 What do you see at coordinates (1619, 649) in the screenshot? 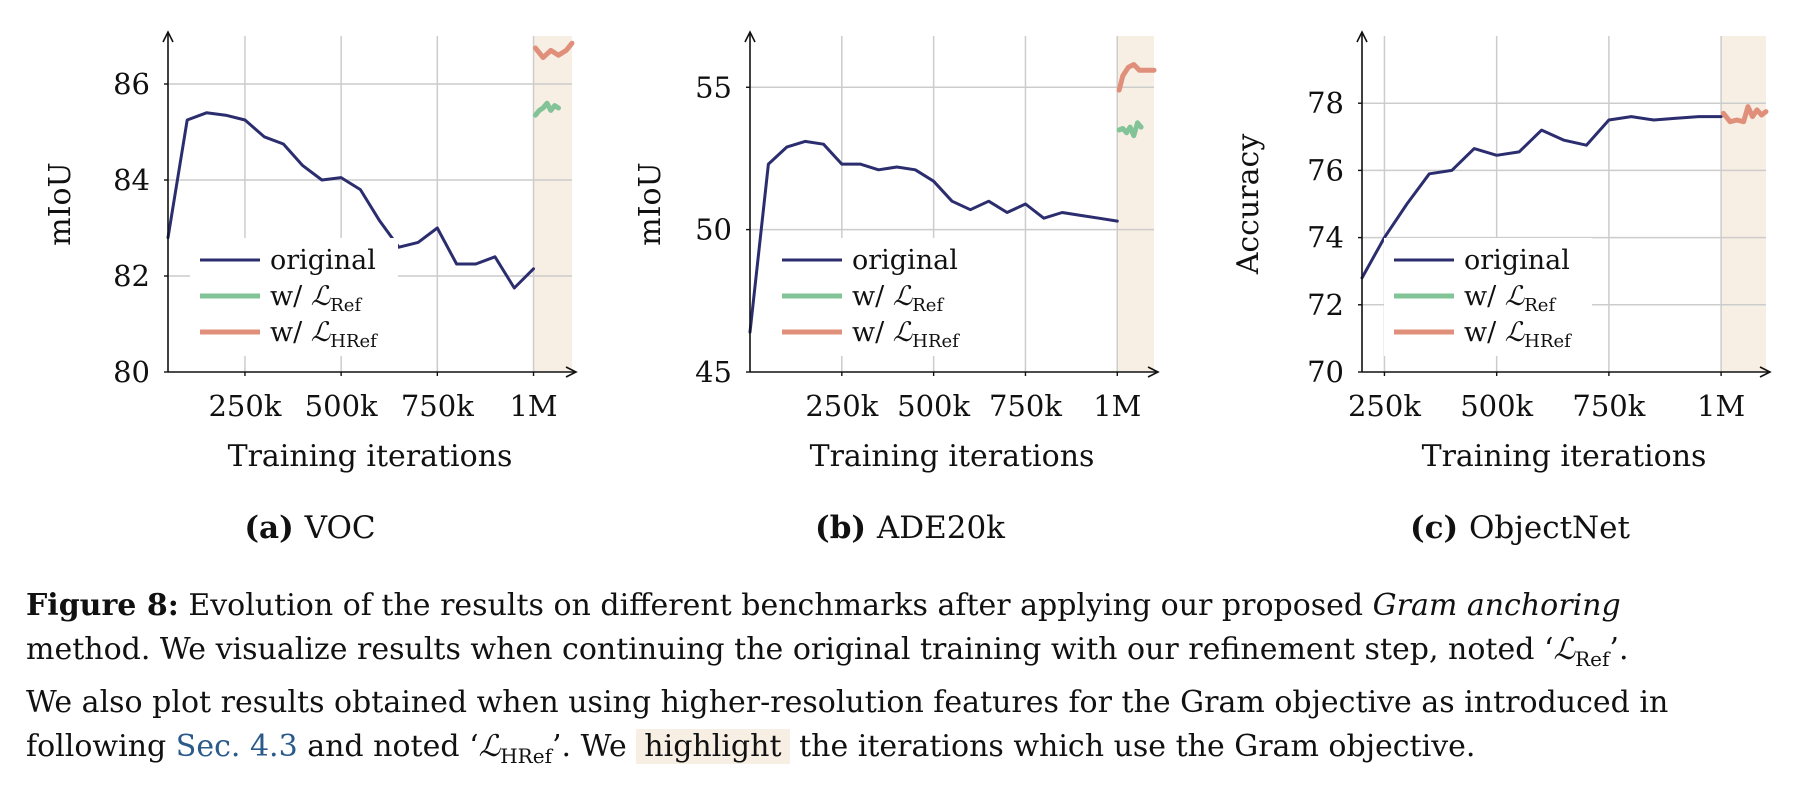
I see `caption-text-2-end: ’.` at bounding box center [1619, 649].